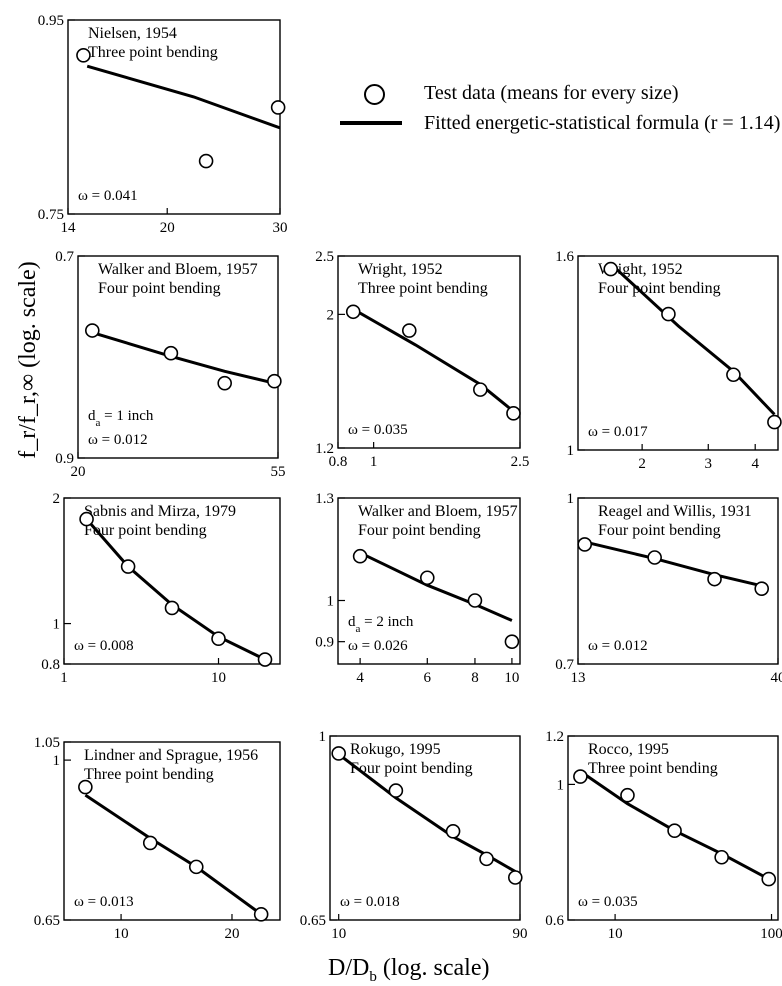 Image resolution: width=782 pixels, height=986 pixels. What do you see at coordinates (348, 968) in the screenshot?
I see `x-axis-title-main: D/D` at bounding box center [348, 968].